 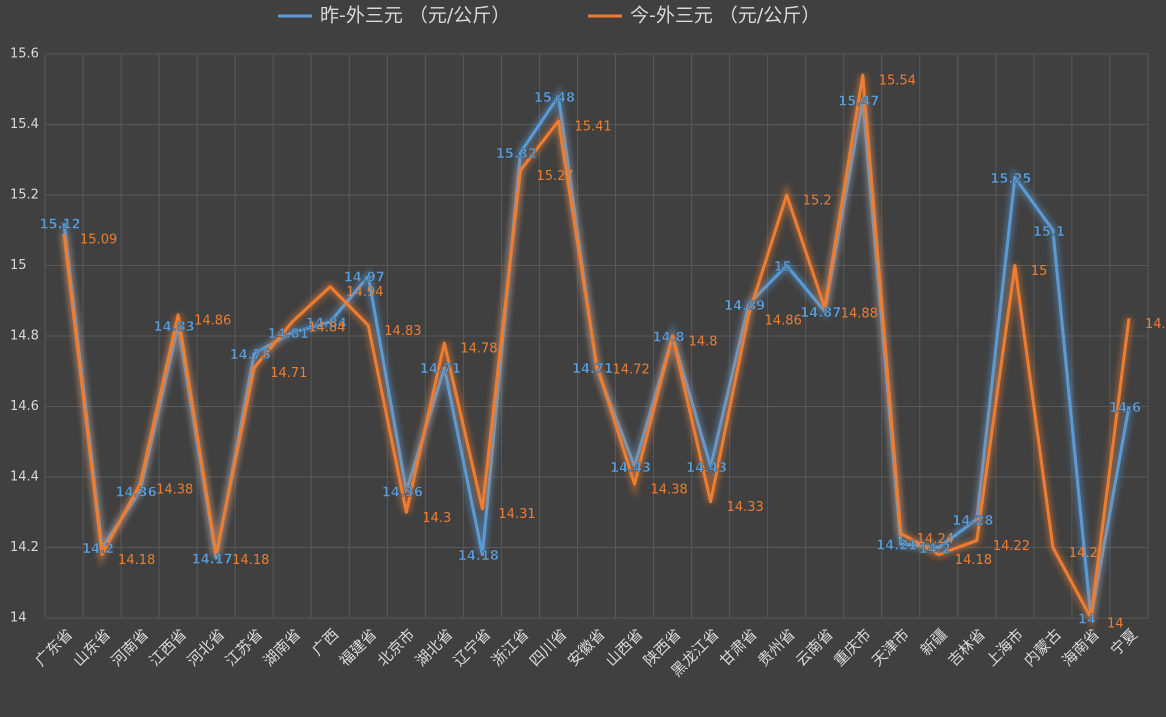 What do you see at coordinates (478, 349) in the screenshot?
I see `data-label: 14.78` at bounding box center [478, 349].